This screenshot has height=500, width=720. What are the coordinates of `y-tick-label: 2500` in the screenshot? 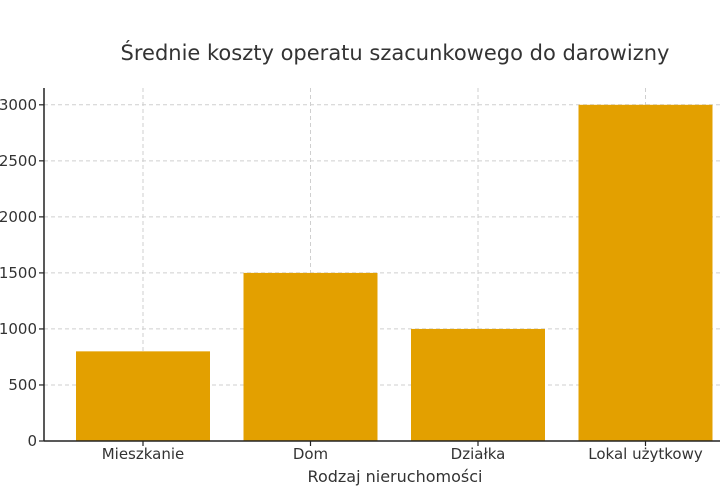 It's located at (18, 161).